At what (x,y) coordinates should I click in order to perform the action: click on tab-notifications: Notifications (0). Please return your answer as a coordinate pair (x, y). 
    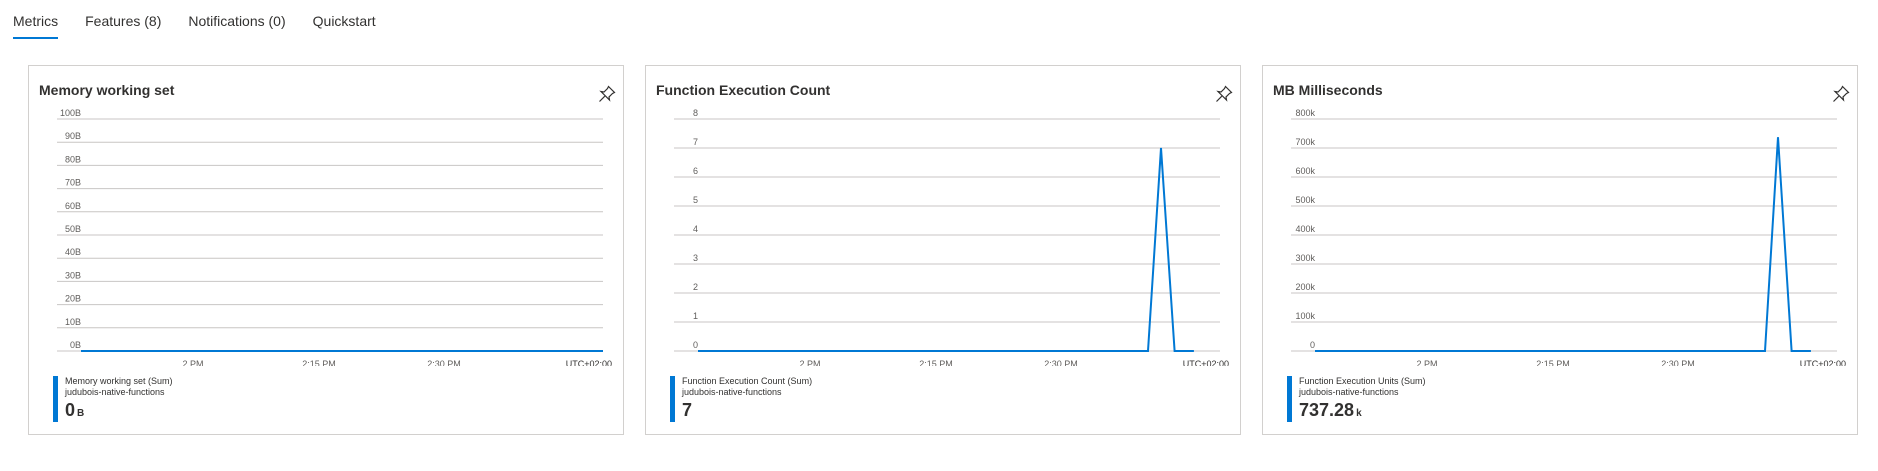
    Looking at the image, I should click on (237, 21).